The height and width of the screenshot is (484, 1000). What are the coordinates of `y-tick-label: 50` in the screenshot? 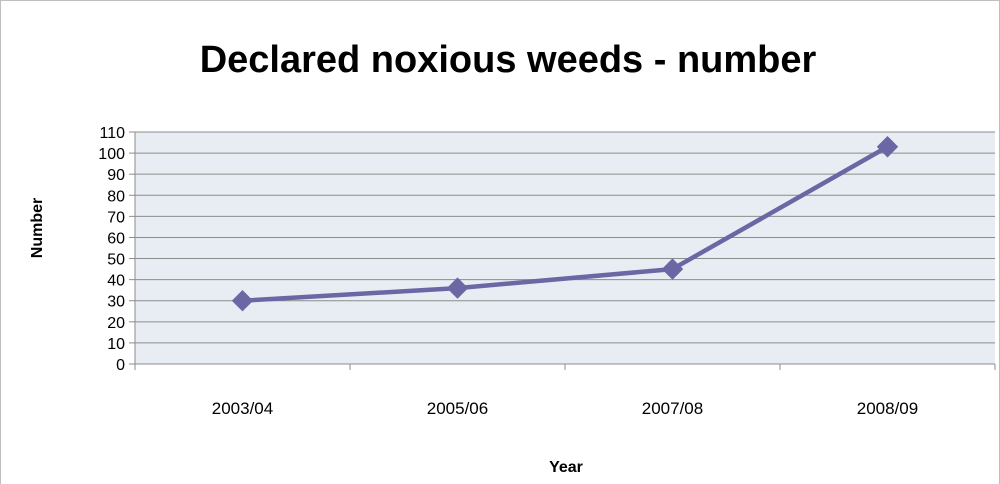 It's located at (116, 260).